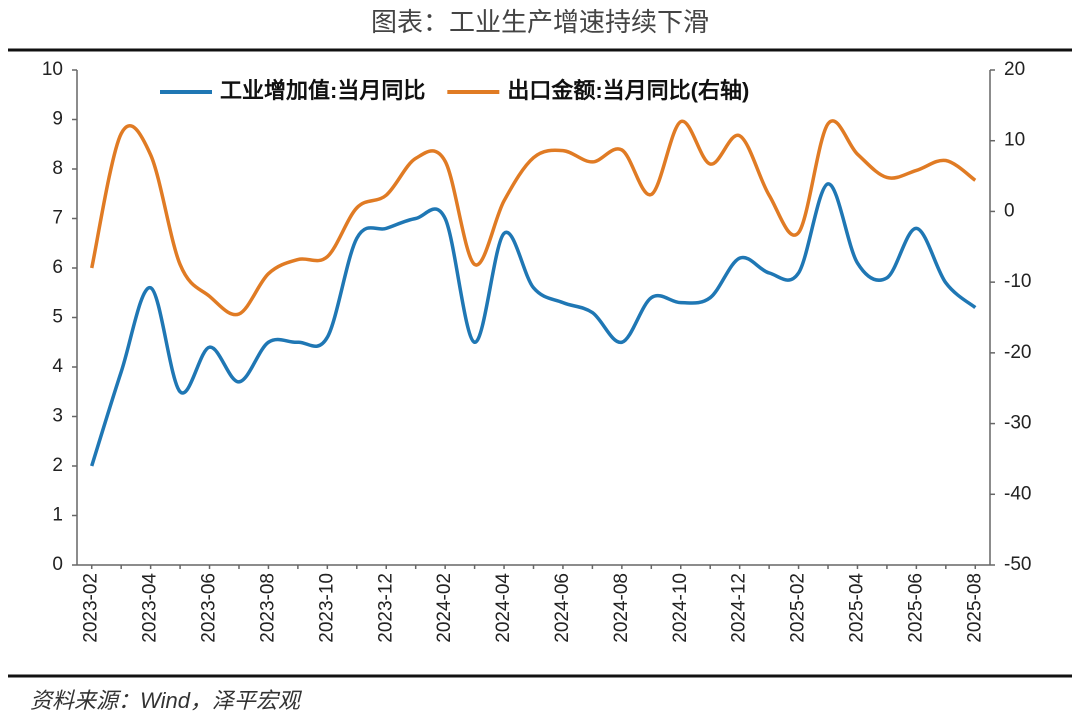 This screenshot has width=1080, height=728. Describe the element at coordinates (91, 608) in the screenshot. I see `x-tick-label: 2023-02` at that location.